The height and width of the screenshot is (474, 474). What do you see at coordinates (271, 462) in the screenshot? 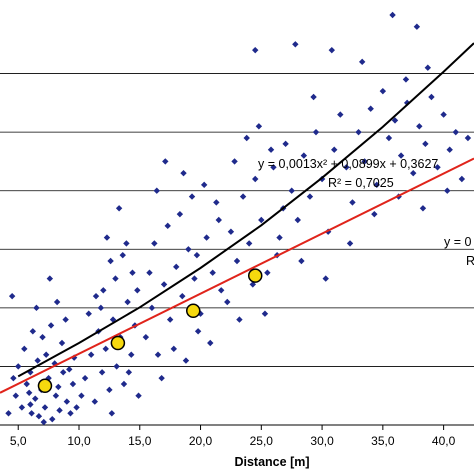
I see `x-axis-label: Distance [m]` at bounding box center [271, 462].